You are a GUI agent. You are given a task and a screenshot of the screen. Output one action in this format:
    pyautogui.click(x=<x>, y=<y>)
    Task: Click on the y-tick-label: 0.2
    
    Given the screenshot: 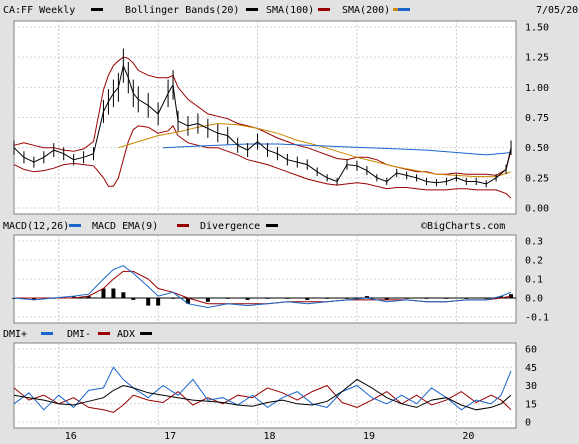 What is the action you would take?
    pyautogui.click(x=534, y=261)
    